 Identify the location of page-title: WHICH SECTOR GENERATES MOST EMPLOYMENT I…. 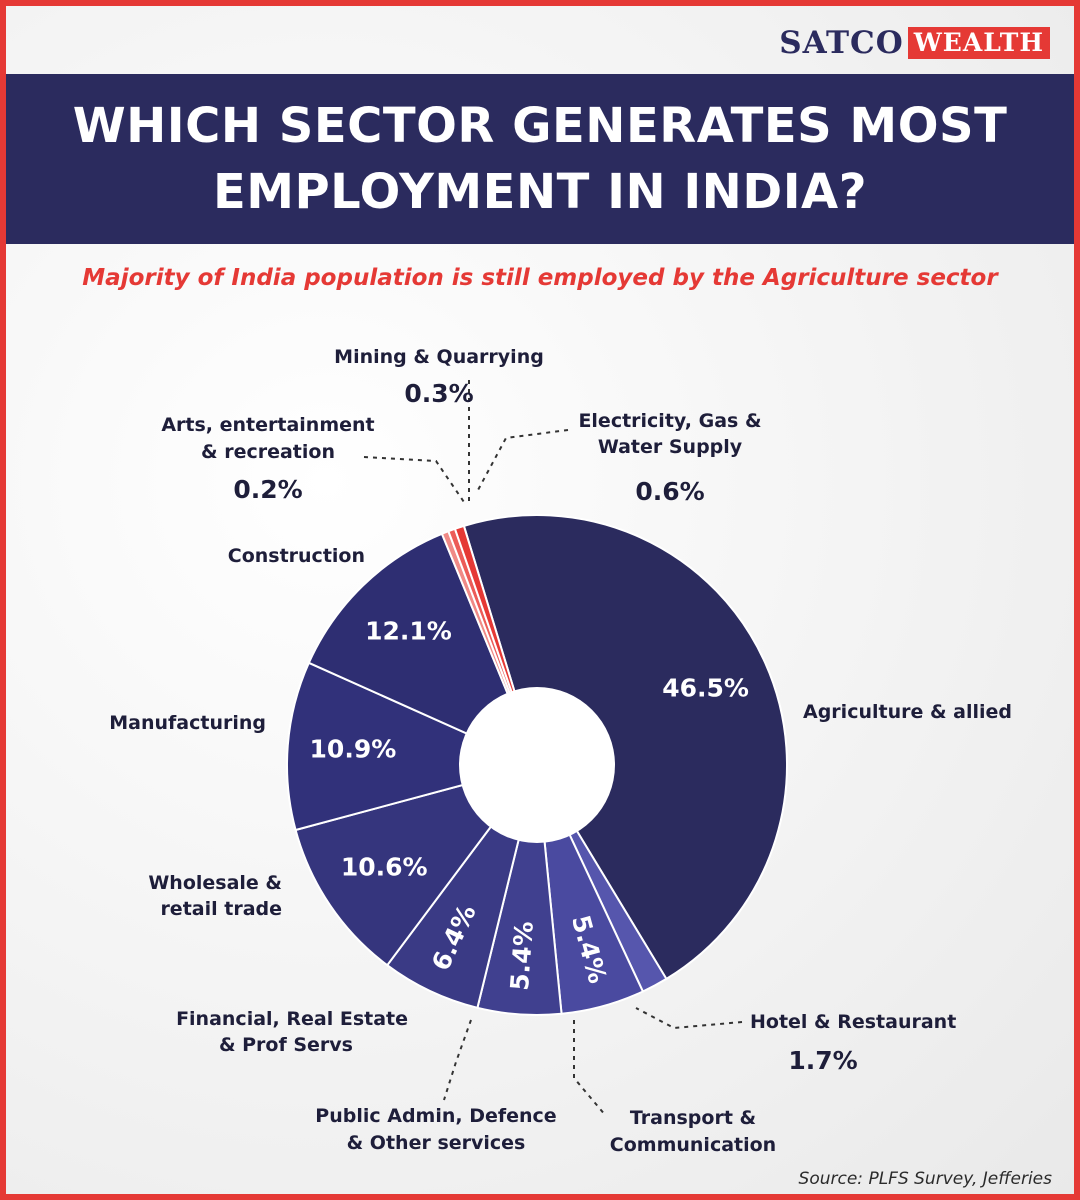
(540, 159).